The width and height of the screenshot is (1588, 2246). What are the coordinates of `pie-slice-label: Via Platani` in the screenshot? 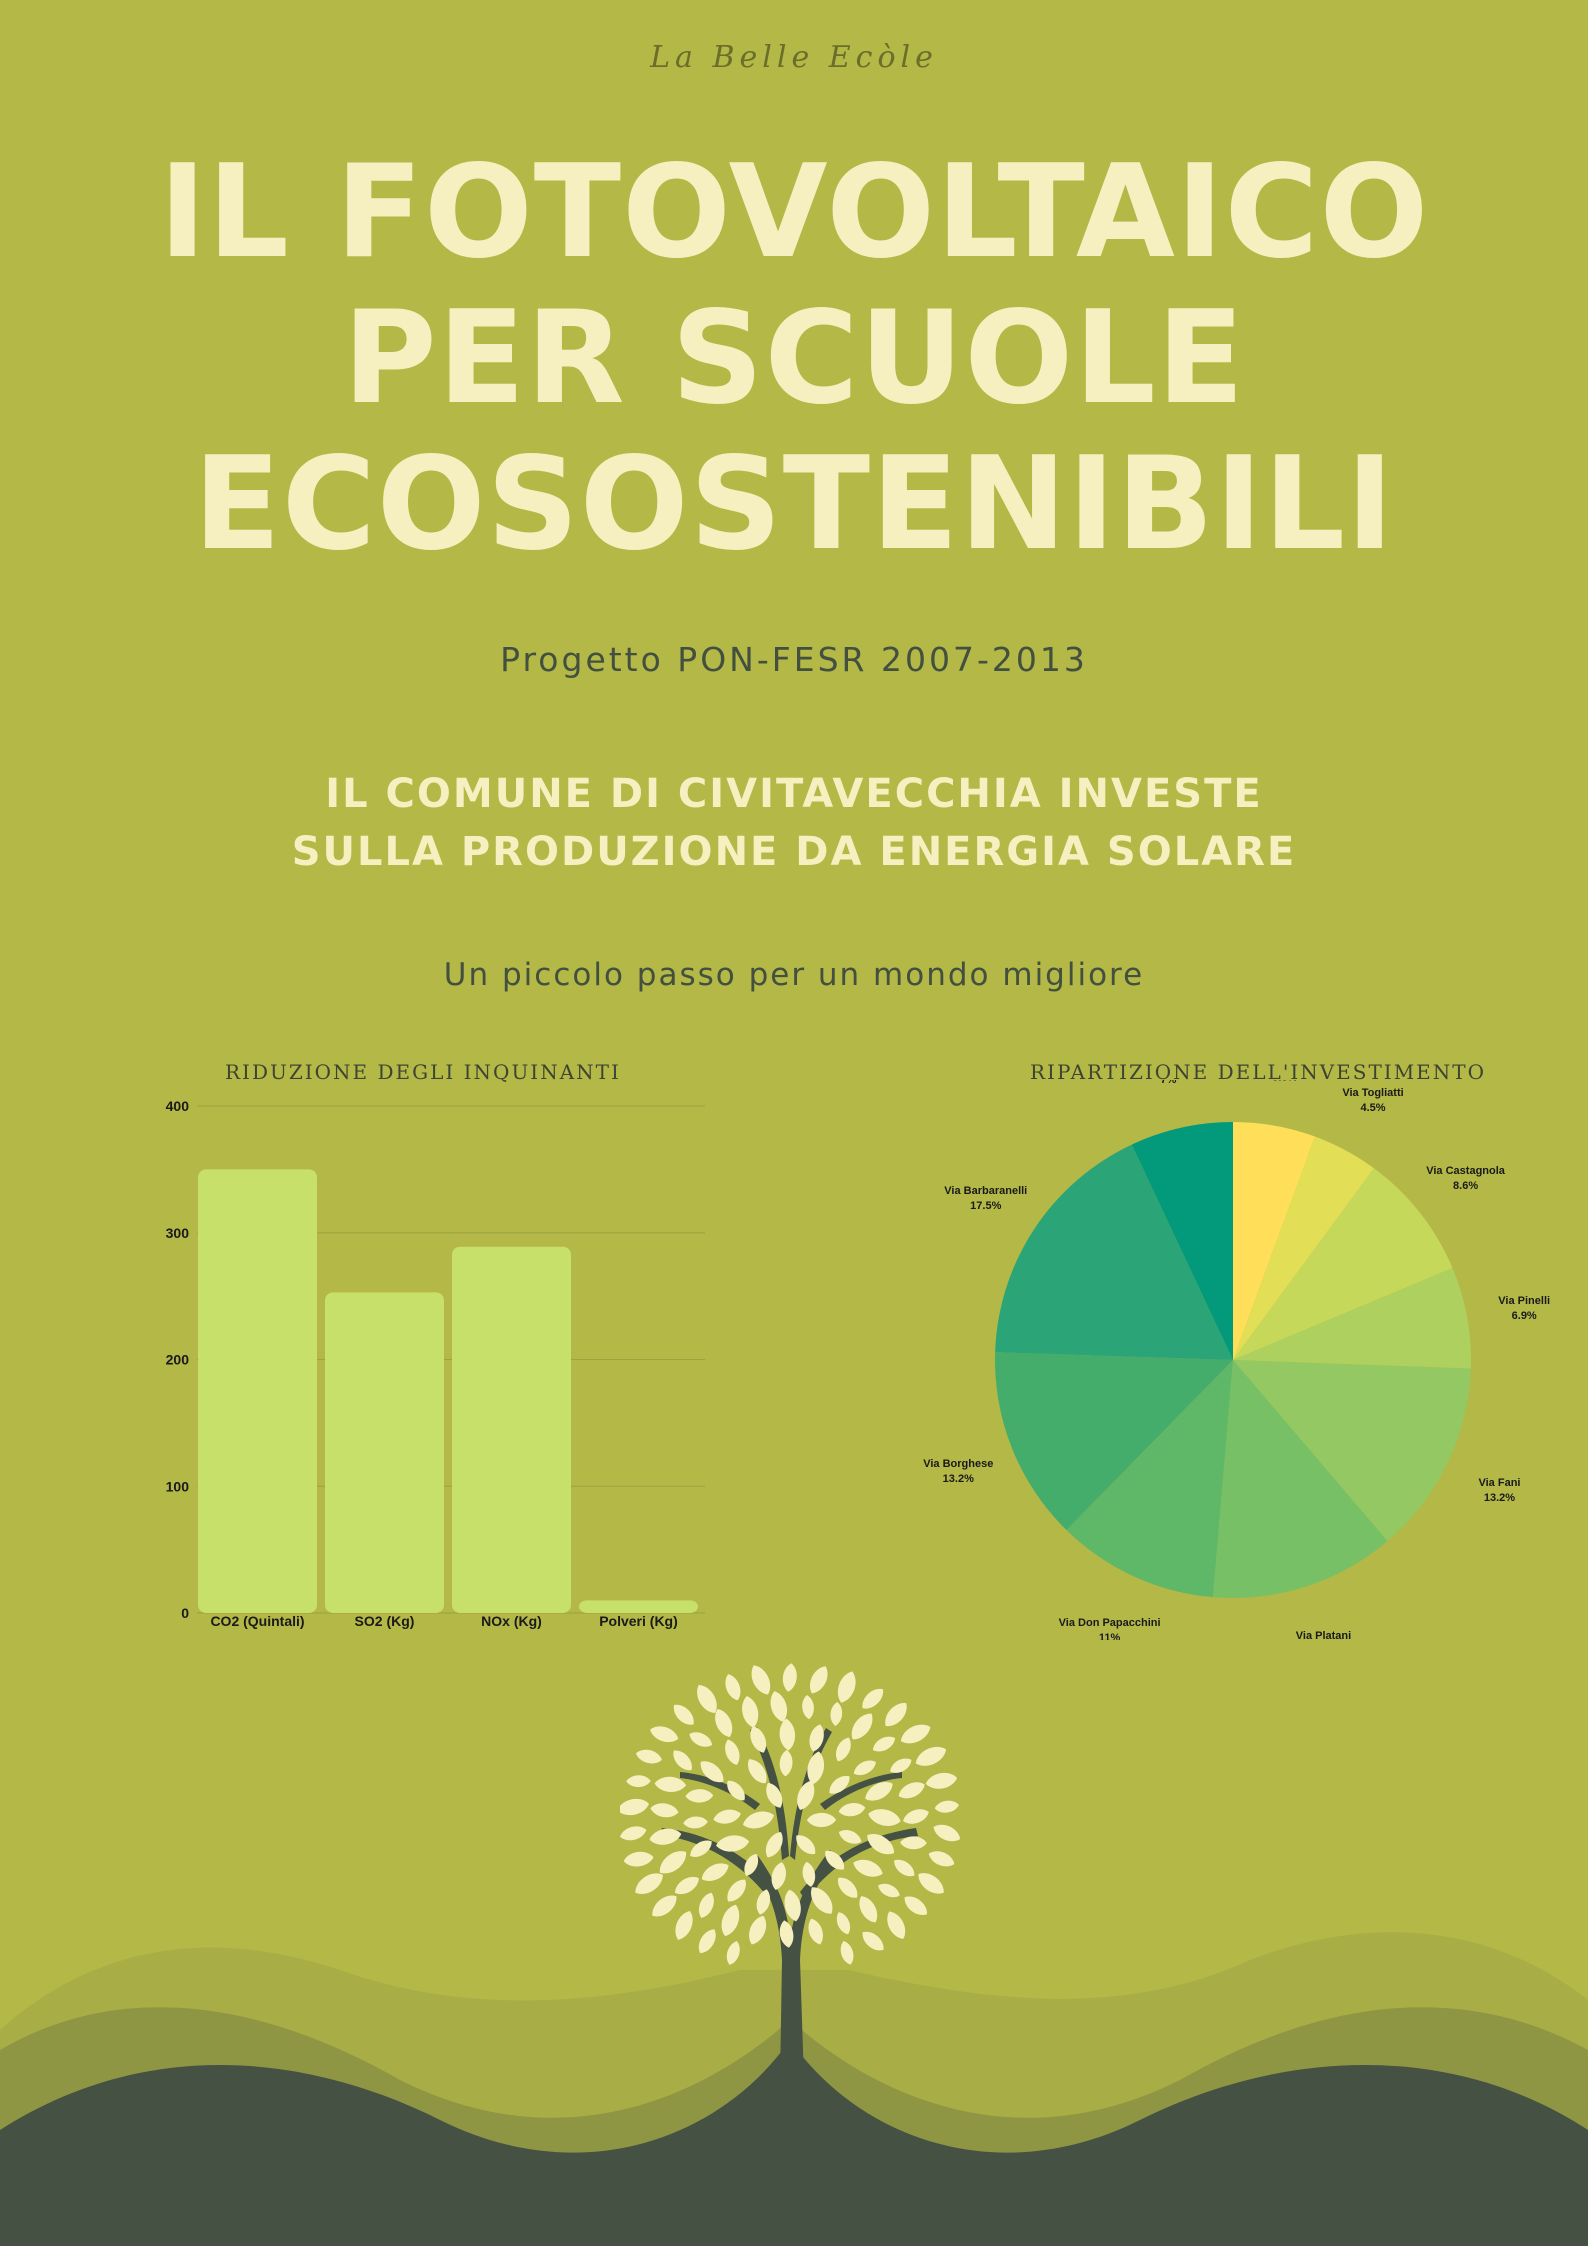 It's located at (1323, 1635).